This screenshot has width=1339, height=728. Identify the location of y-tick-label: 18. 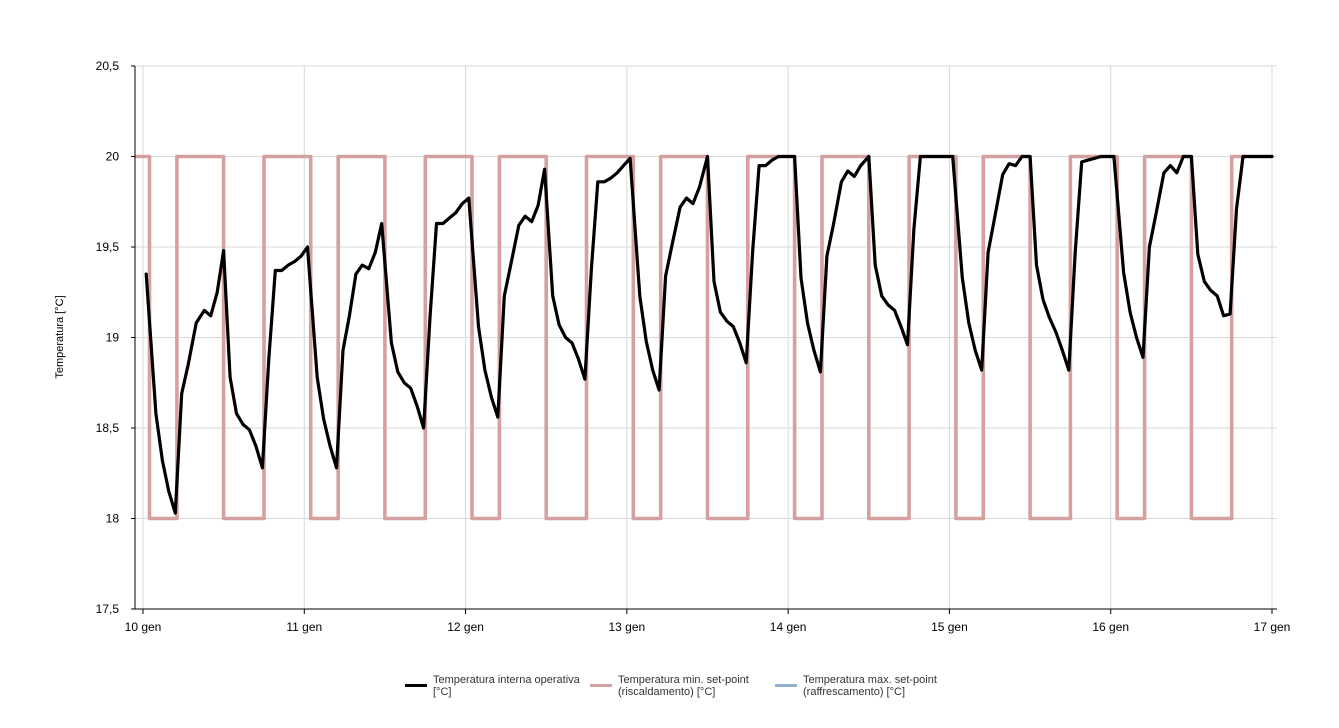
(113, 519).